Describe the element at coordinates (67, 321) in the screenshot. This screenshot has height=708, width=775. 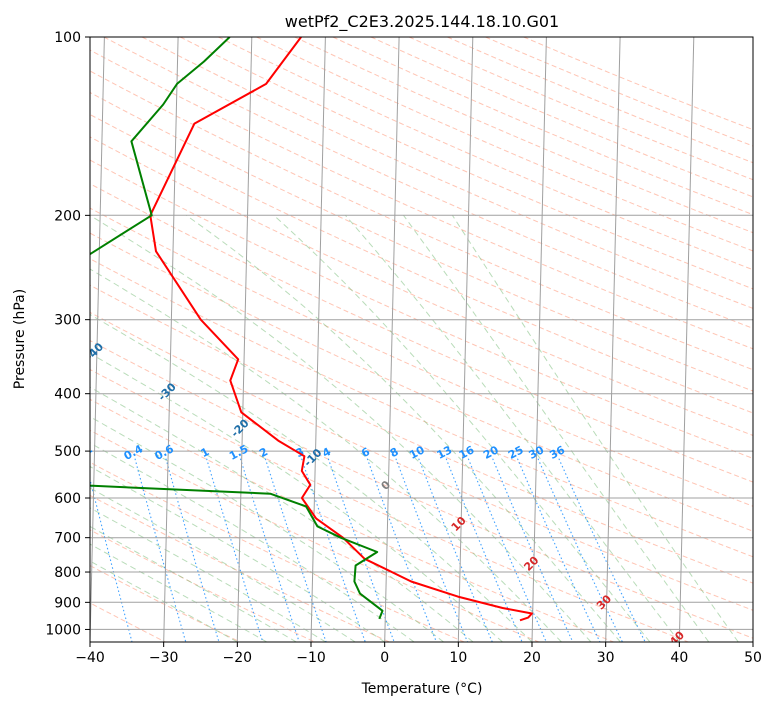
I see `y-tick-label: 300` at that location.